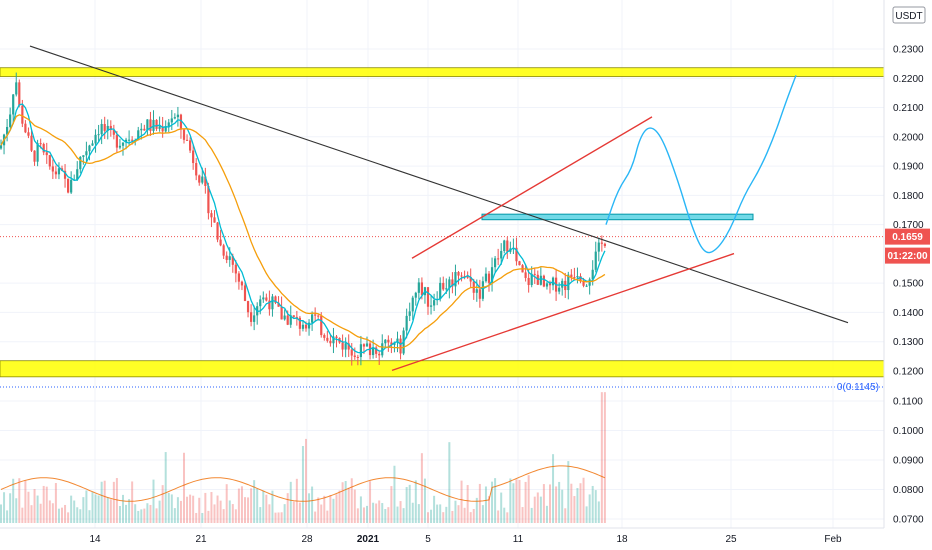 Image resolution: width=932 pixels, height=550 pixels. I want to click on support-resistance-zone, so click(442, 369).